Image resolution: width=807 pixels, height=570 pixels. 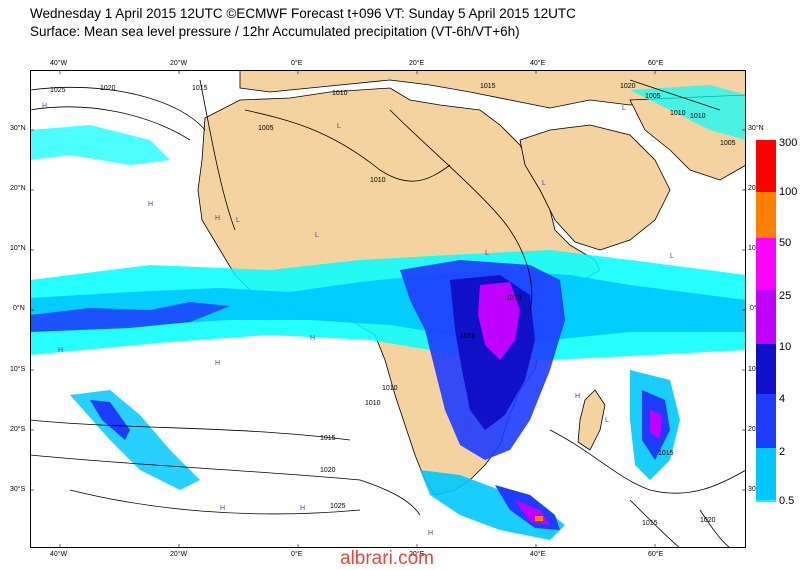 What do you see at coordinates (785, 296) in the screenshot?
I see `colorbar-label: 25` at bounding box center [785, 296].